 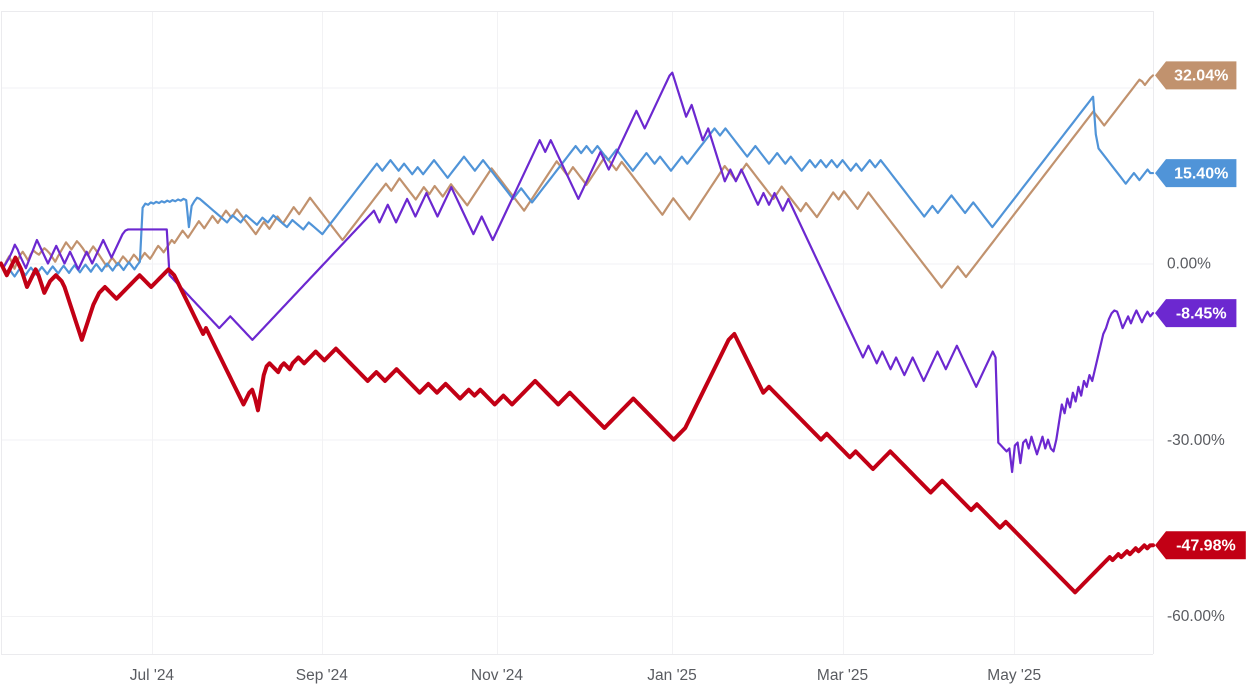 I want to click on y-tick-label: 0.00%, so click(x=1189, y=264).